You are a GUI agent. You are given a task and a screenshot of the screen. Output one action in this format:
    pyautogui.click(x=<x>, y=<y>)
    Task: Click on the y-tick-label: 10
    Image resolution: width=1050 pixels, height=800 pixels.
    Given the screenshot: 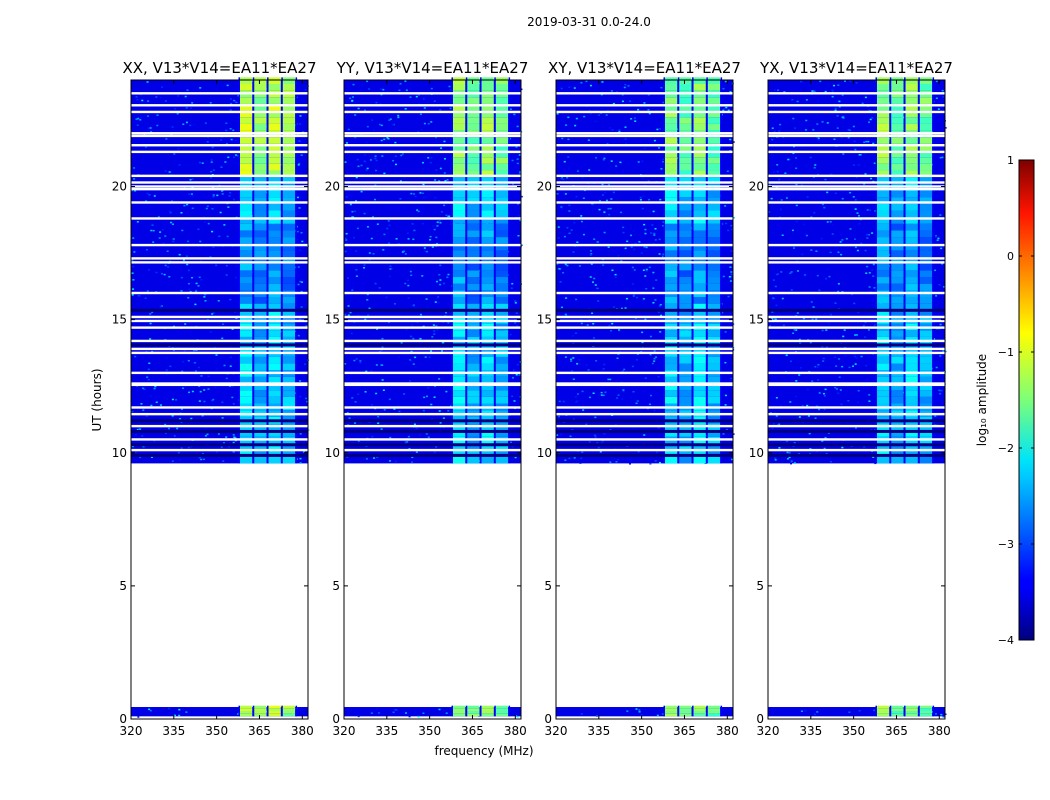 What is the action you would take?
    pyautogui.click(x=119, y=453)
    